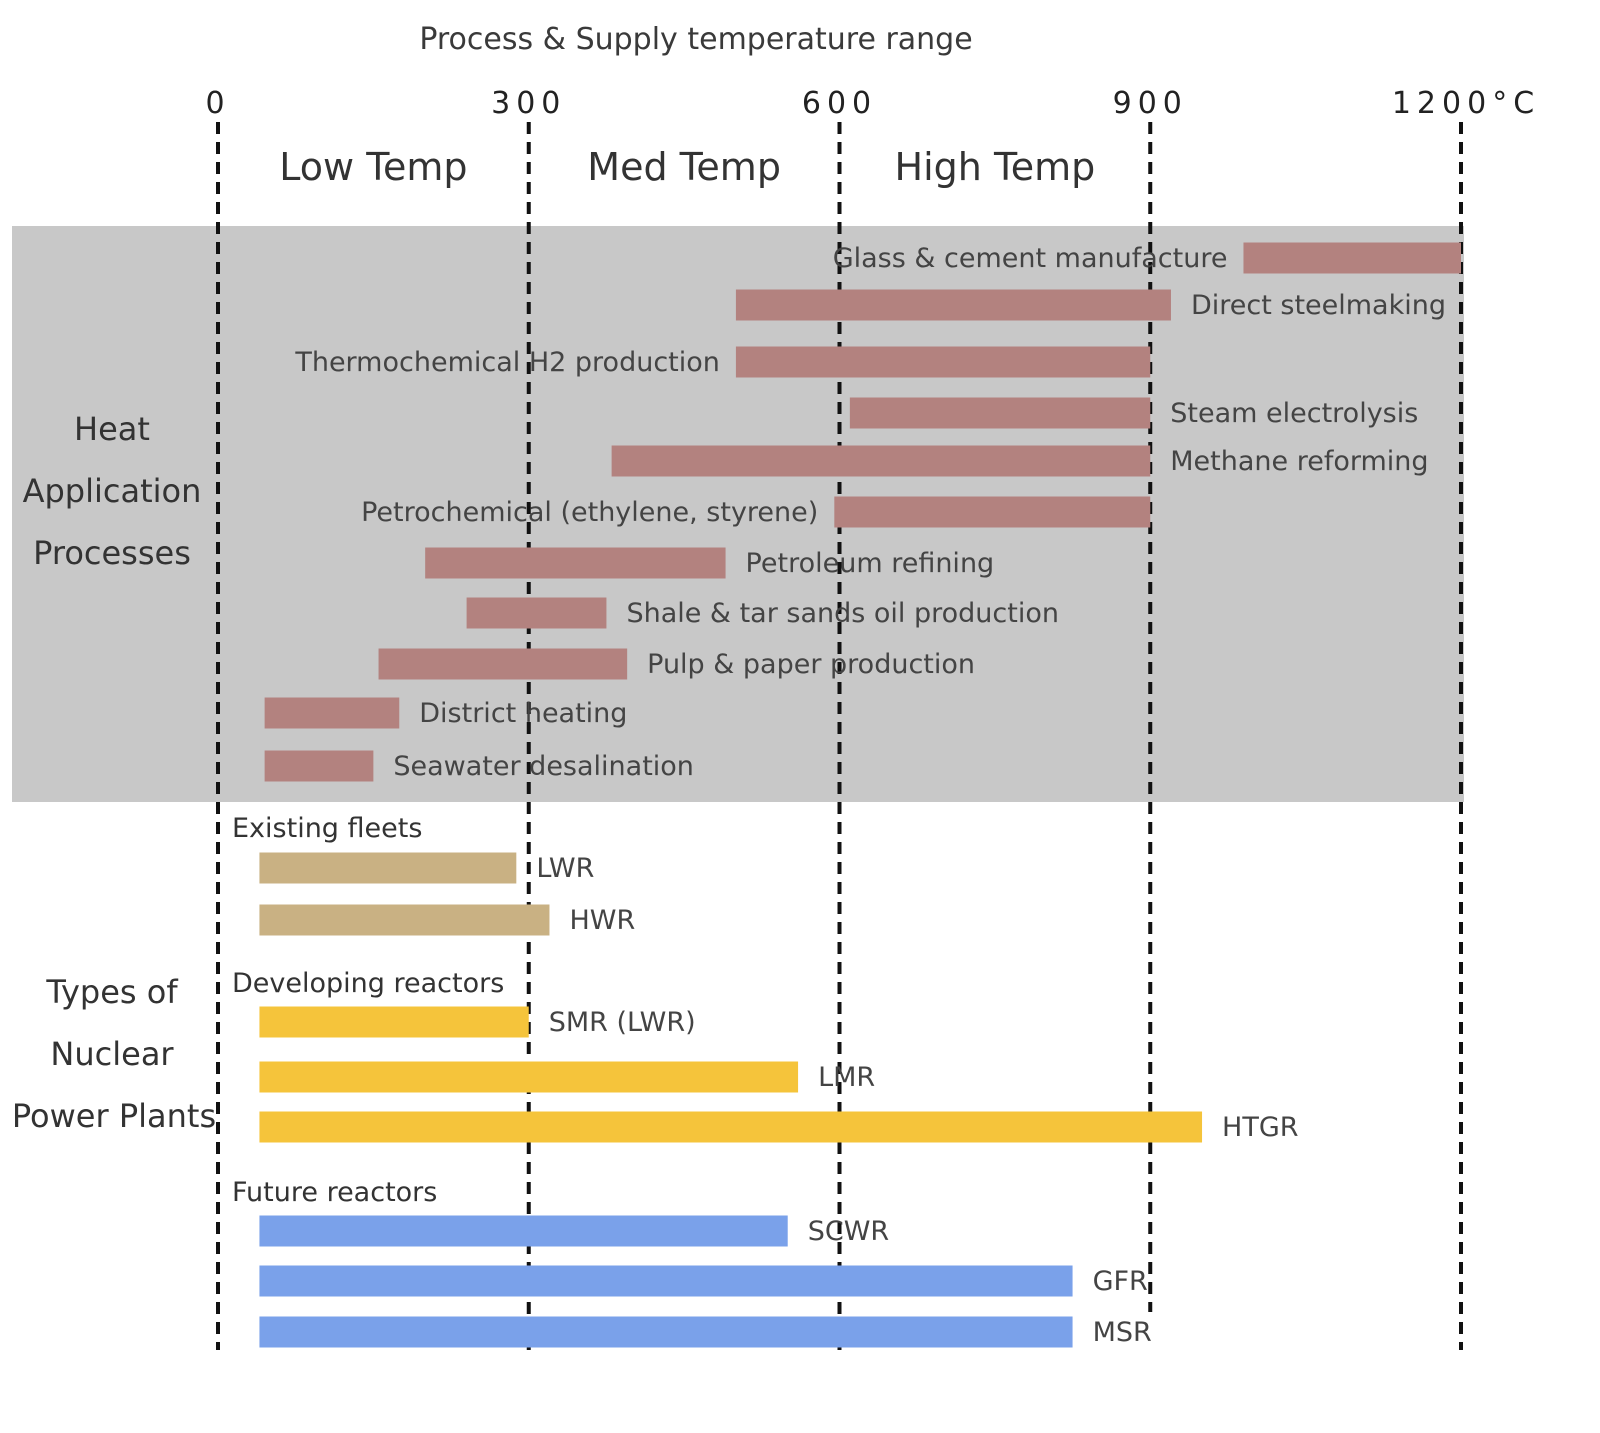  What do you see at coordinates (1150, 103) in the screenshot?
I see `tick-label-900: 900` at bounding box center [1150, 103].